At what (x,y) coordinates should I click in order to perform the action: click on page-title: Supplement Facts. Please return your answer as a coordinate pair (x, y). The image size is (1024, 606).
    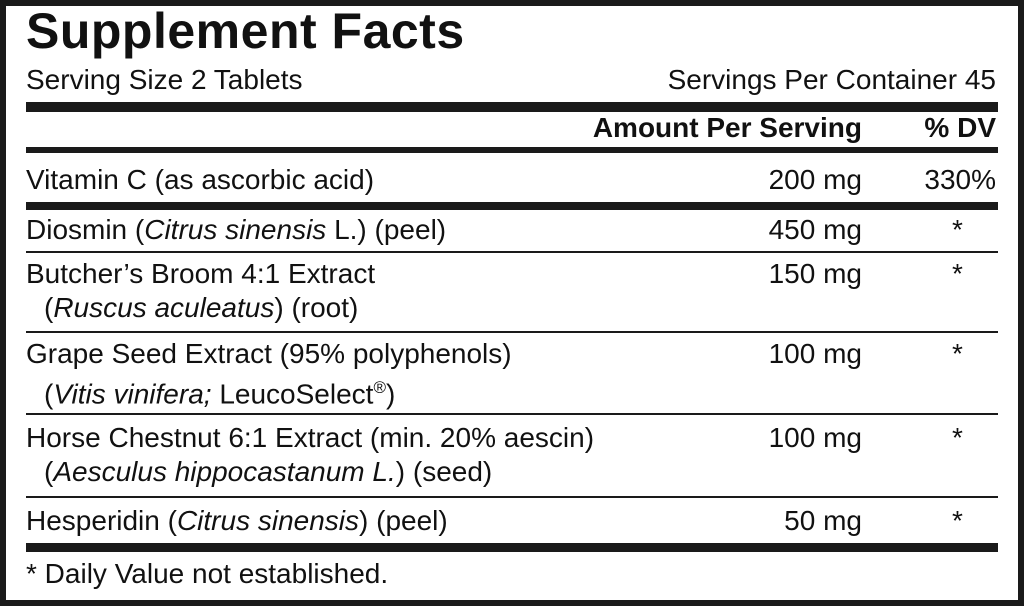
    Looking at the image, I should click on (245, 31).